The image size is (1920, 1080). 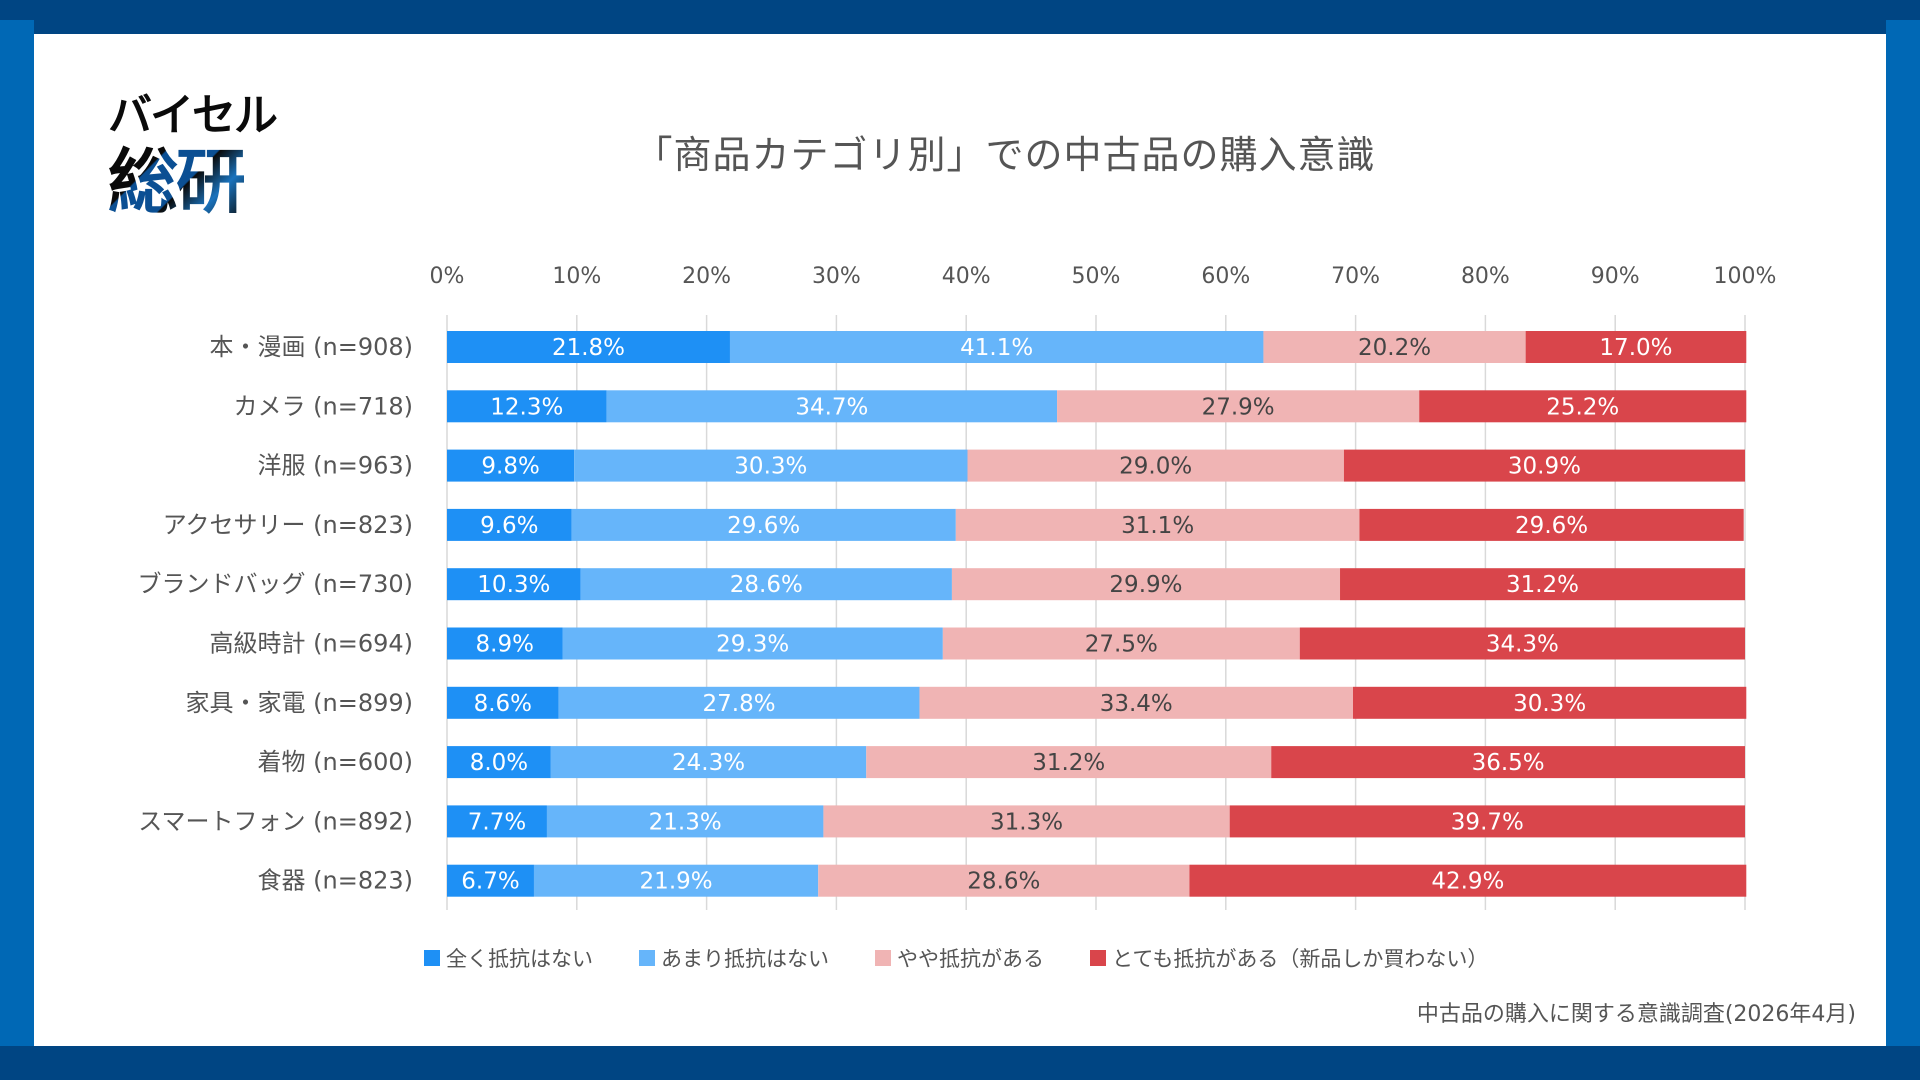 I want to click on legend-item: とても抵抗がある（新品しか買わない）, so click(x=1289, y=958).